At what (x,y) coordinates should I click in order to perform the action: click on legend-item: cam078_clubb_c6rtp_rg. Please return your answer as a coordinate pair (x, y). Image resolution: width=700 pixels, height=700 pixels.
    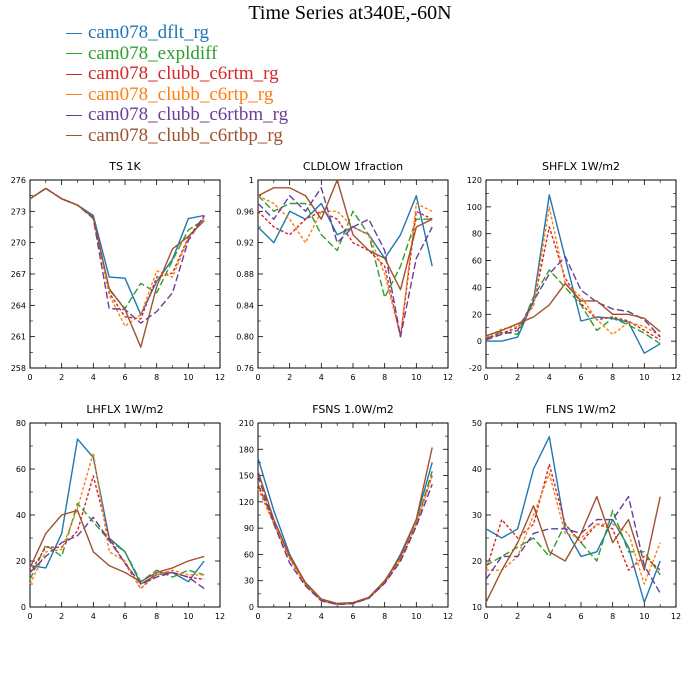
    Looking at the image, I should click on (177, 94).